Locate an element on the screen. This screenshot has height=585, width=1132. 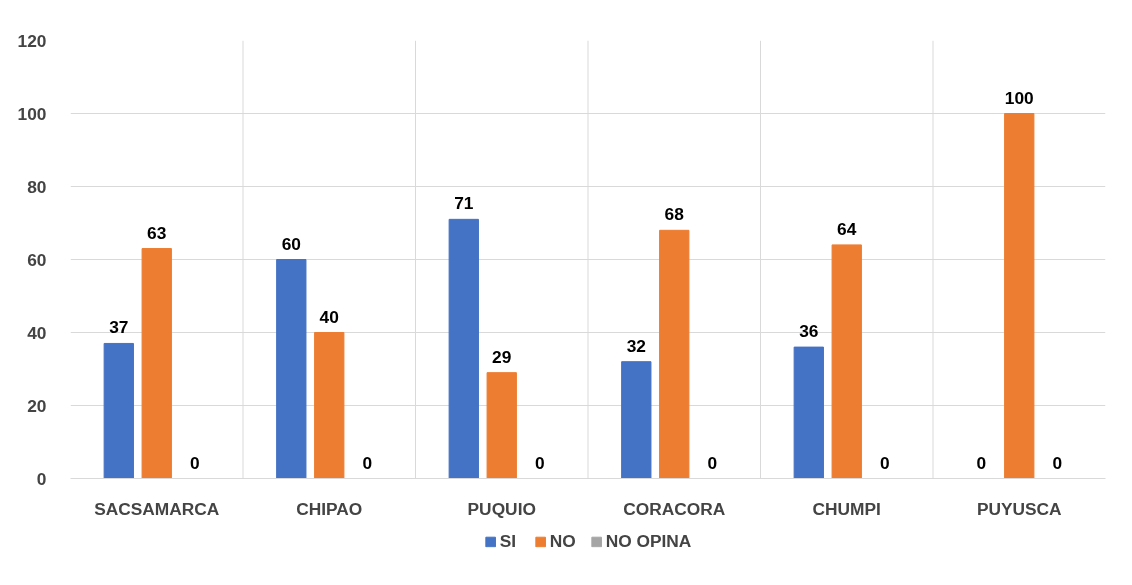
x-tick-label: CHUMPI is located at coordinates (846, 508).